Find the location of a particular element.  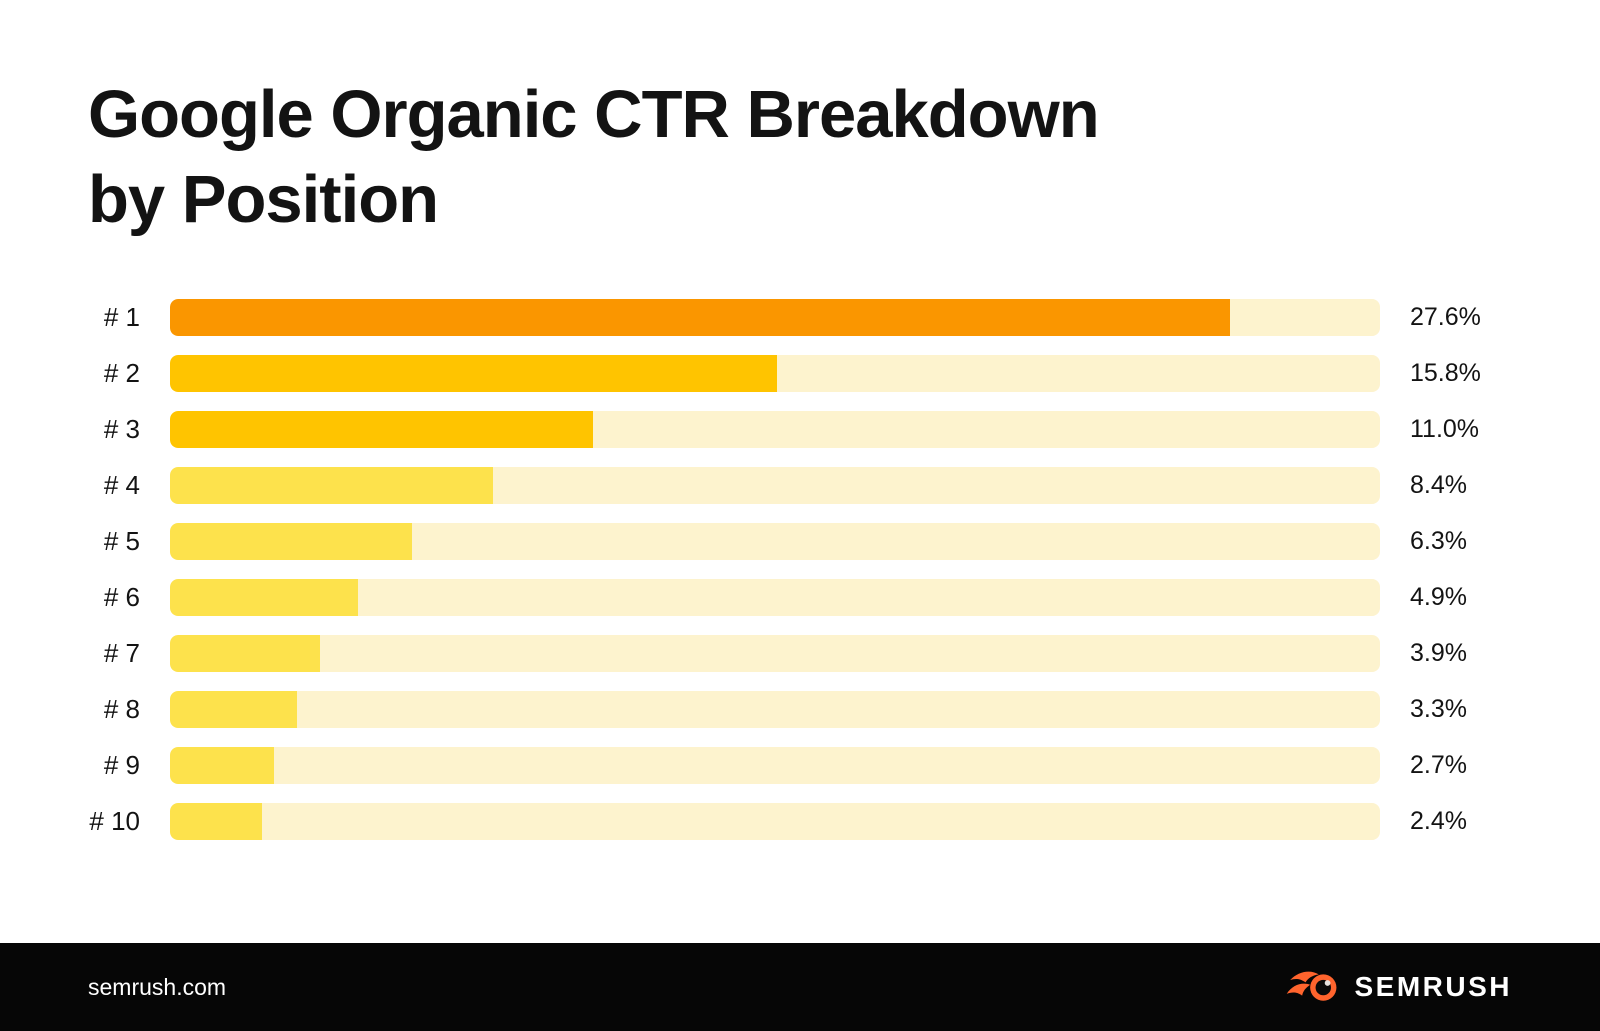

chart-row: # 10 2.4% is located at coordinates (799, 821).